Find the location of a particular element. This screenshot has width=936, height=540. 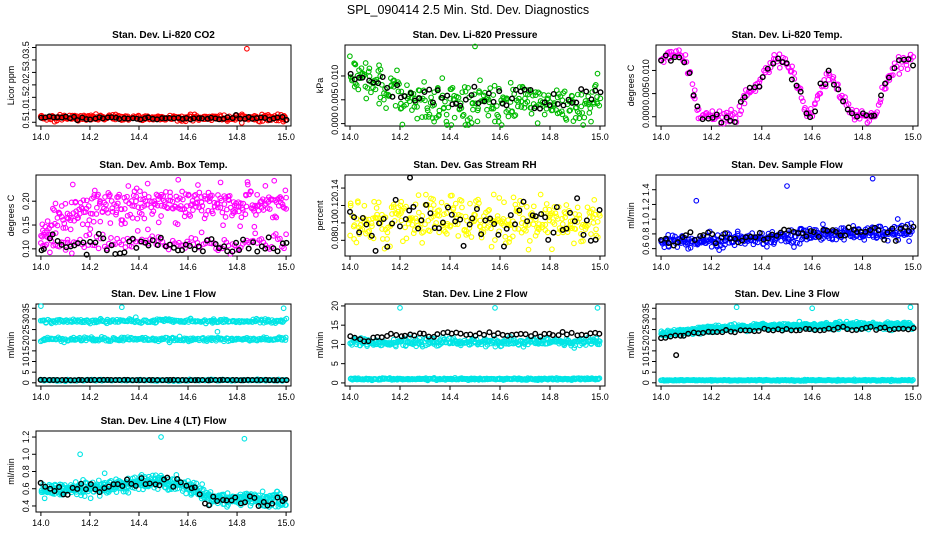

plot-frame is located at coordinates (163, 85).